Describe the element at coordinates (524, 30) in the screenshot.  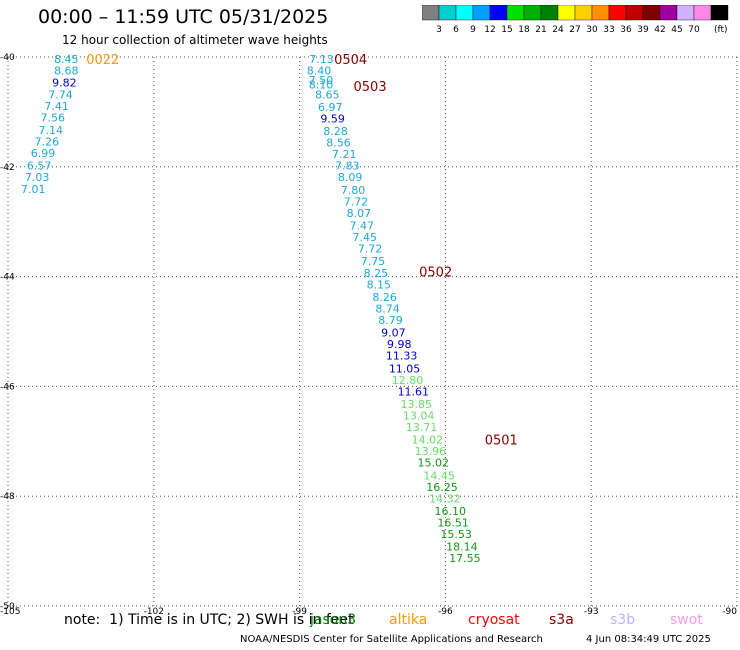
I see `colorbar-tick-label: 18` at that location.